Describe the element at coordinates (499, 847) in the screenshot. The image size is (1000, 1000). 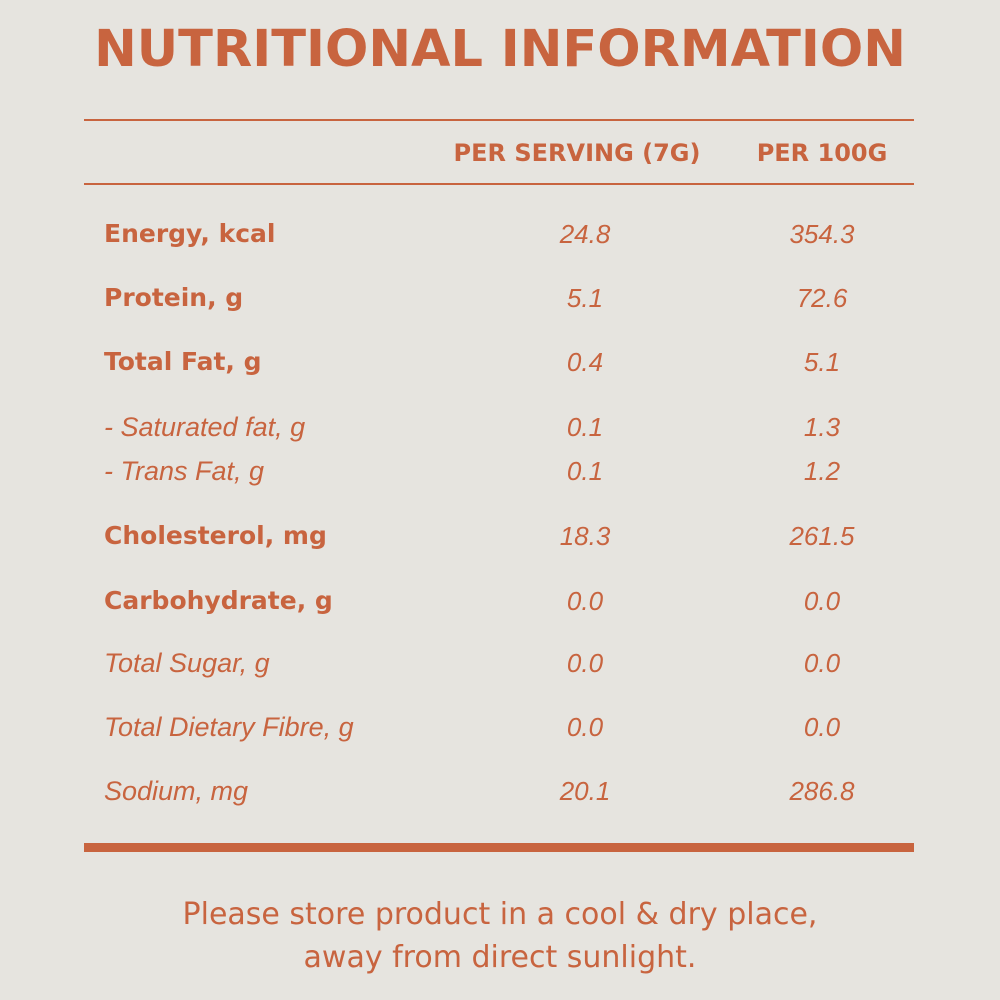
I see `table-bottom-divider` at that location.